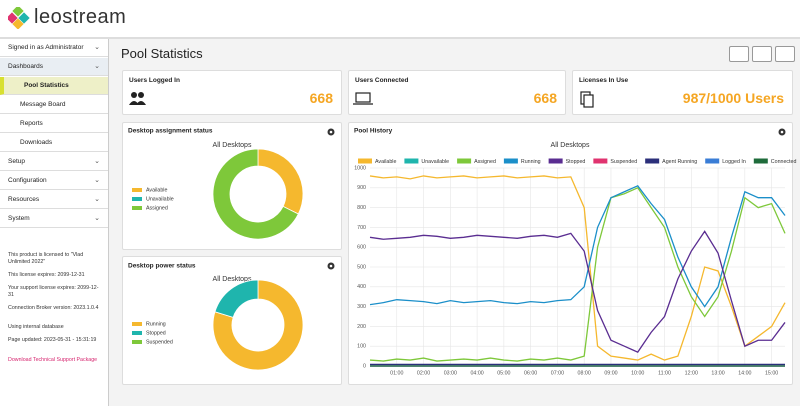  Describe the element at coordinates (423, 373) in the screenshot. I see `x-tick-label: 02:00` at that location.